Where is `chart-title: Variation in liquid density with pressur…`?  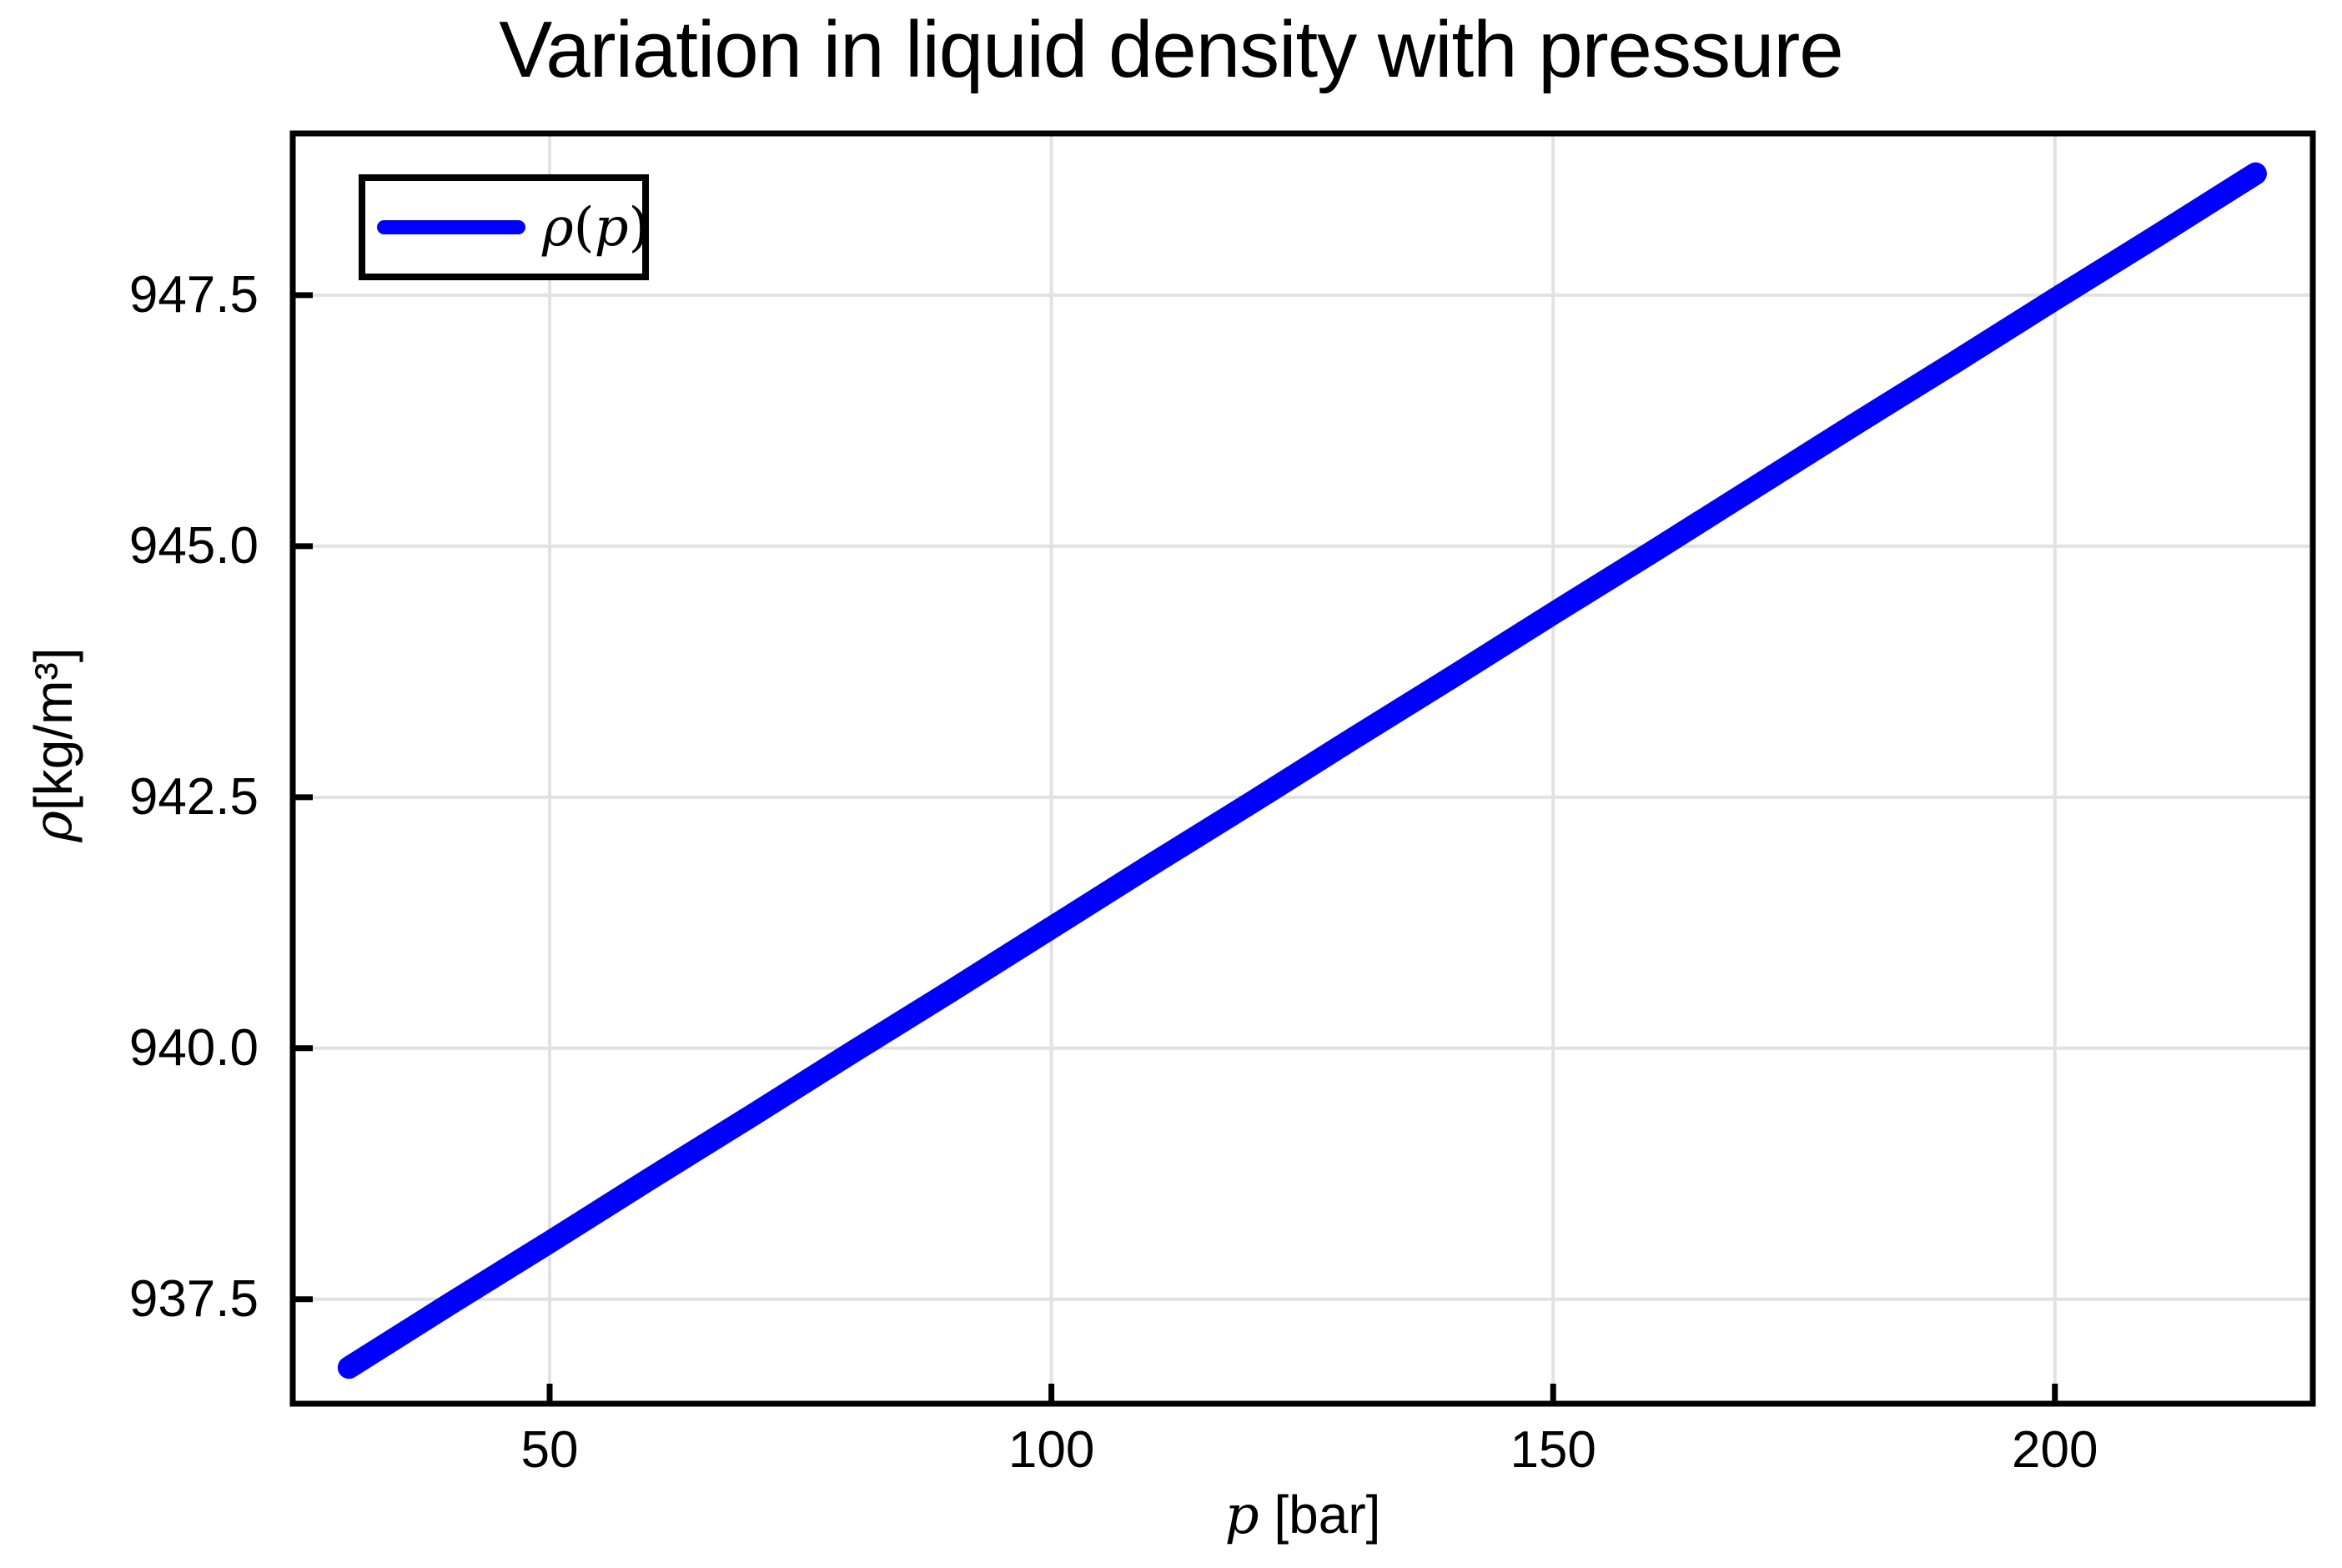
chart-title: Variation in liquid density with pressur… is located at coordinates (1171, 50).